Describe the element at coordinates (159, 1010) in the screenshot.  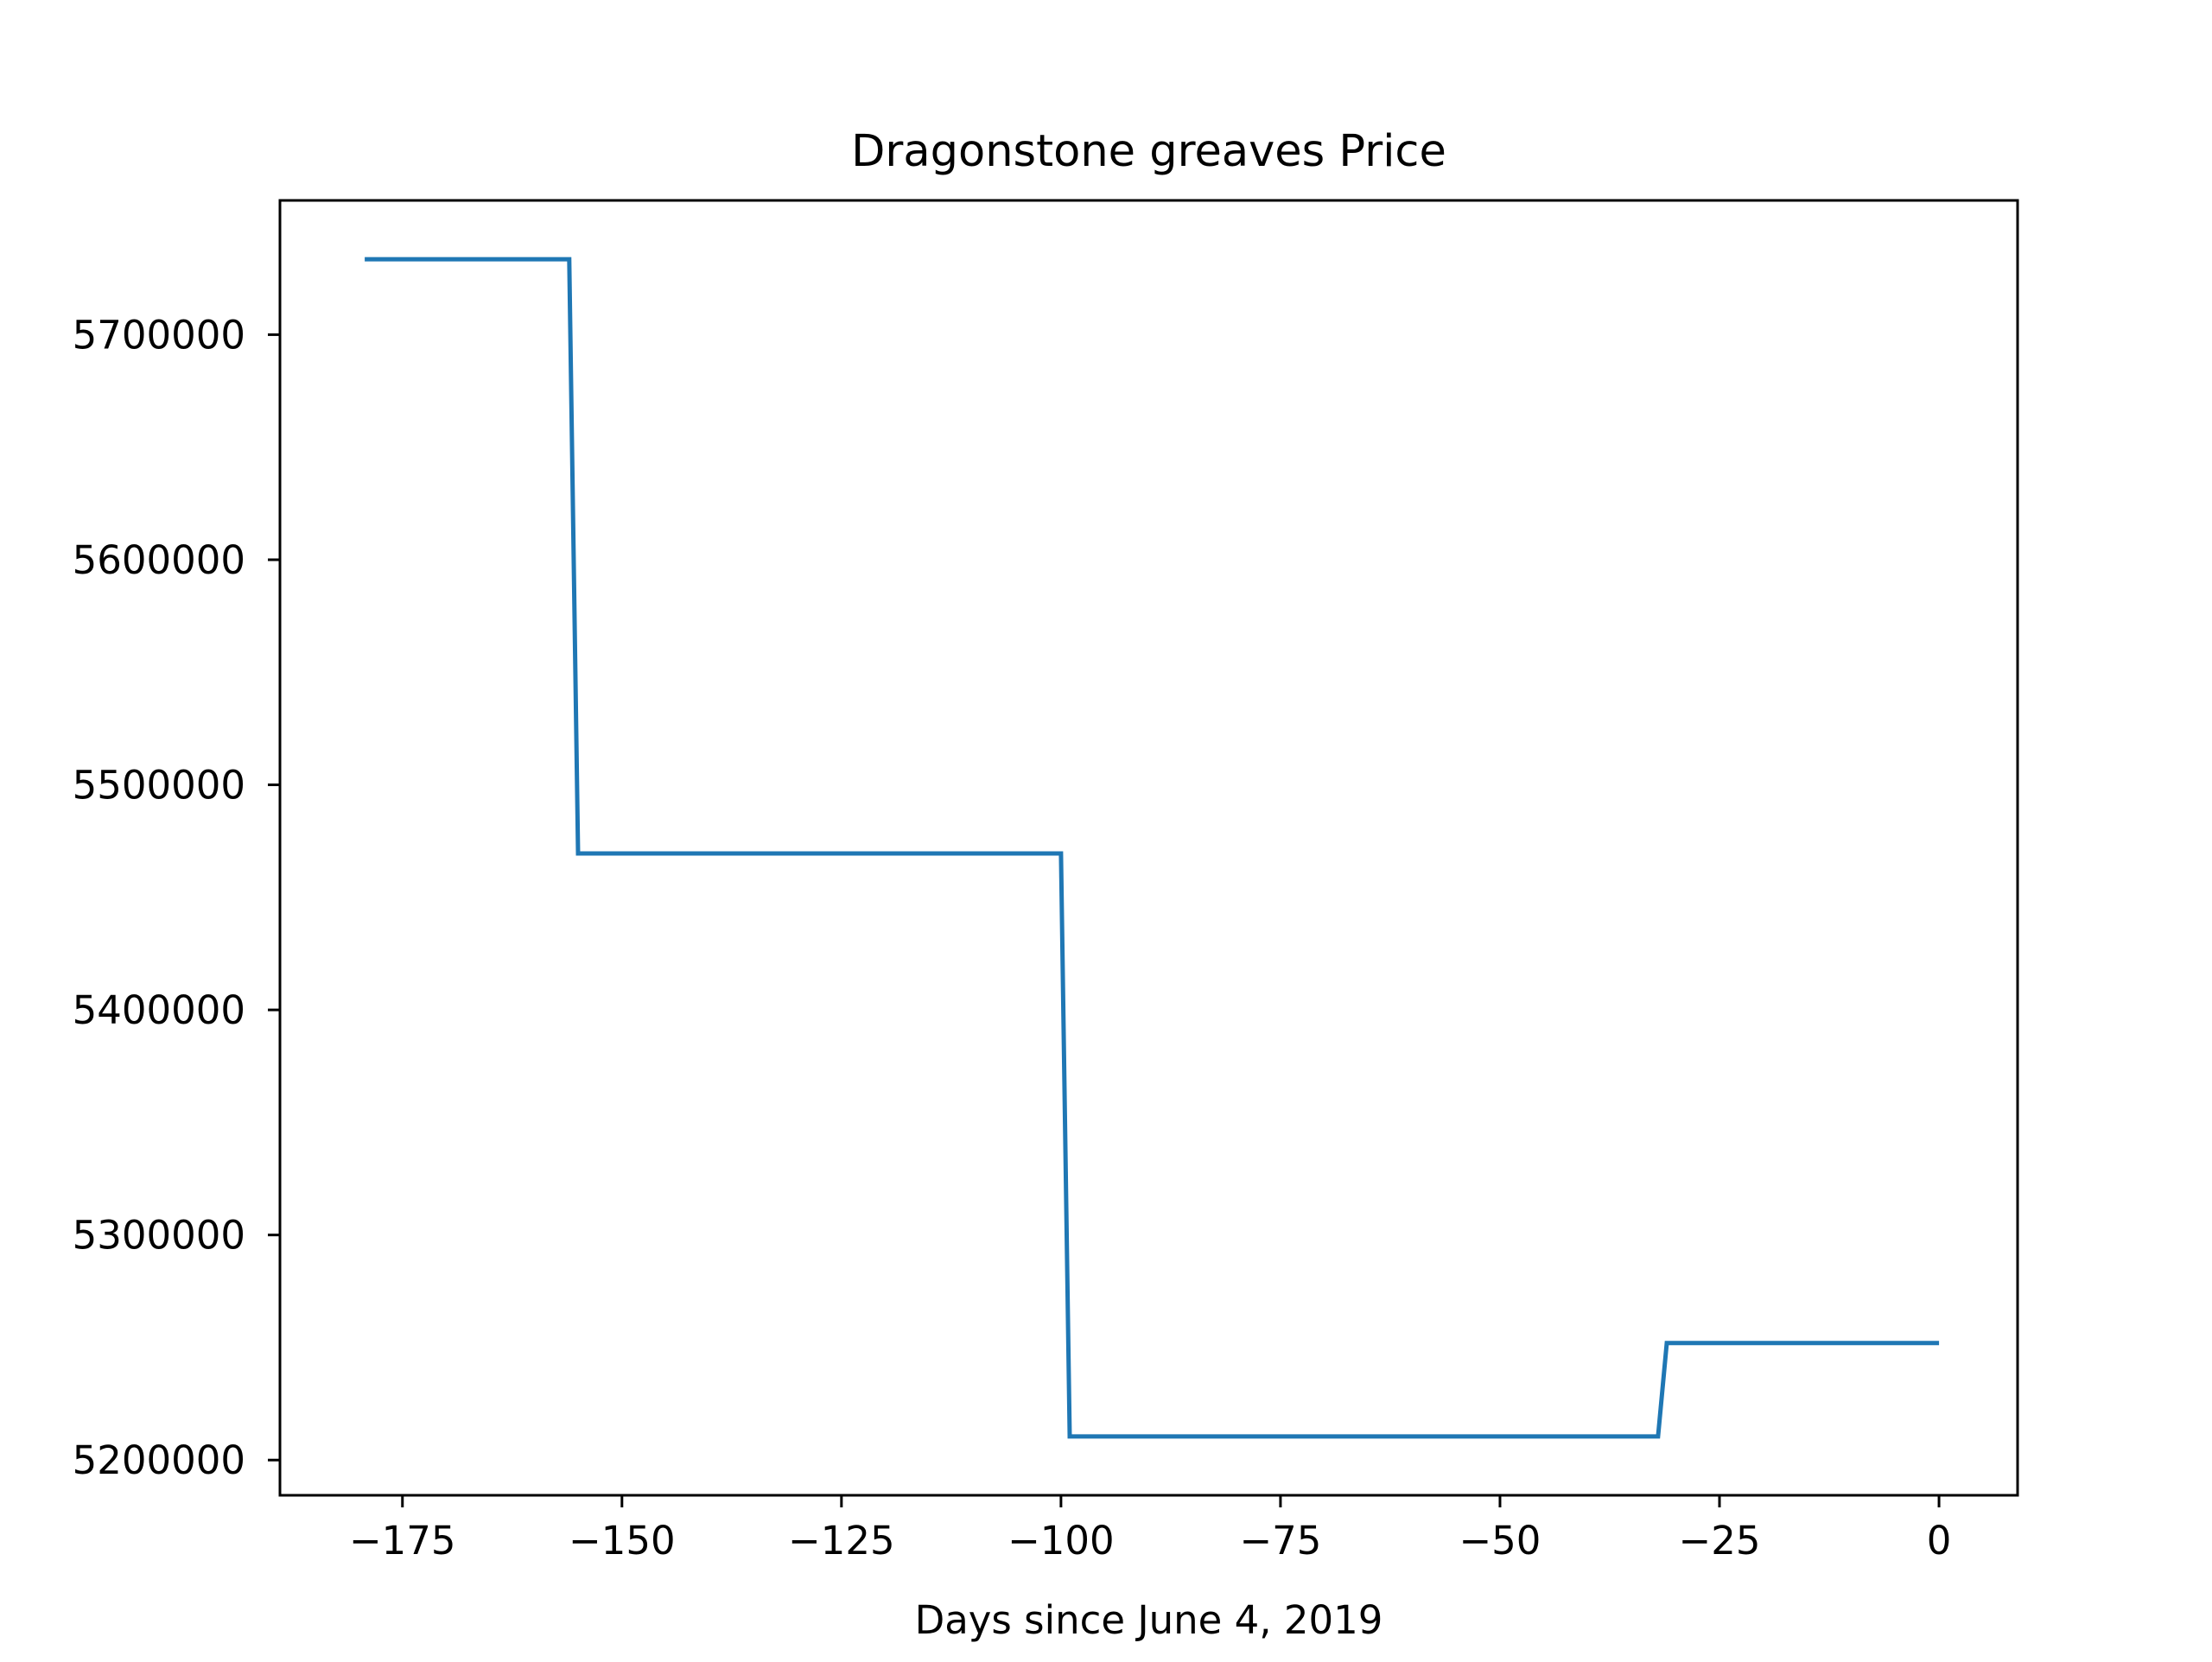
I see `y-tick-label: 5400000` at that location.